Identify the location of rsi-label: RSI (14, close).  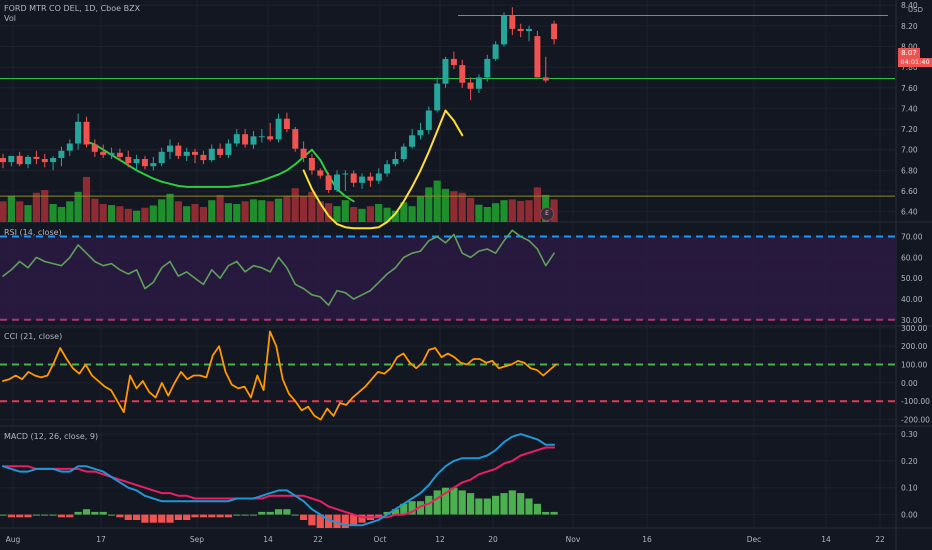
(33, 232).